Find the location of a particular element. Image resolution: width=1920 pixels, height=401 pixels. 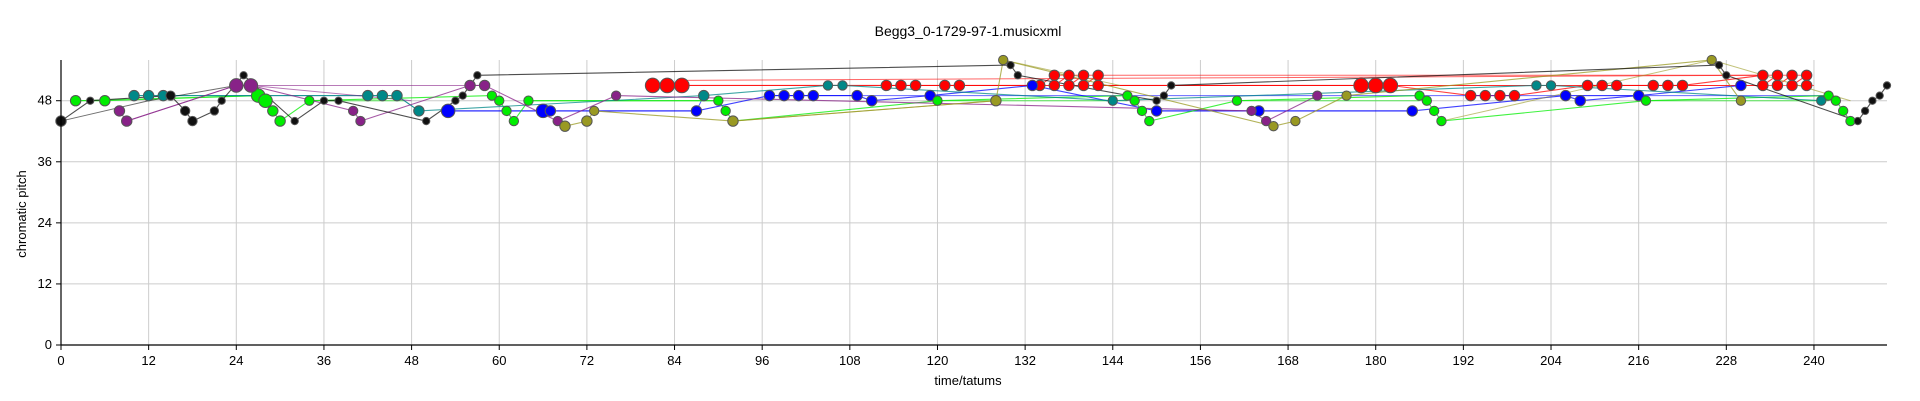

x-tick-label: 36 is located at coordinates (324, 360).